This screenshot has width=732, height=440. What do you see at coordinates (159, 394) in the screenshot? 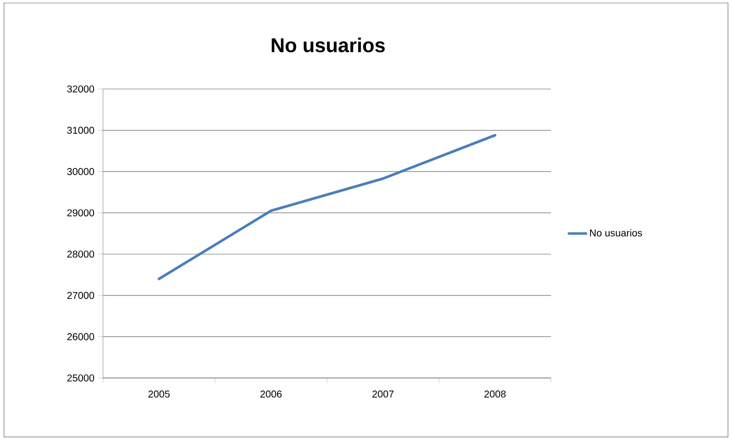
I see `x-tick-label: 2005` at bounding box center [159, 394].